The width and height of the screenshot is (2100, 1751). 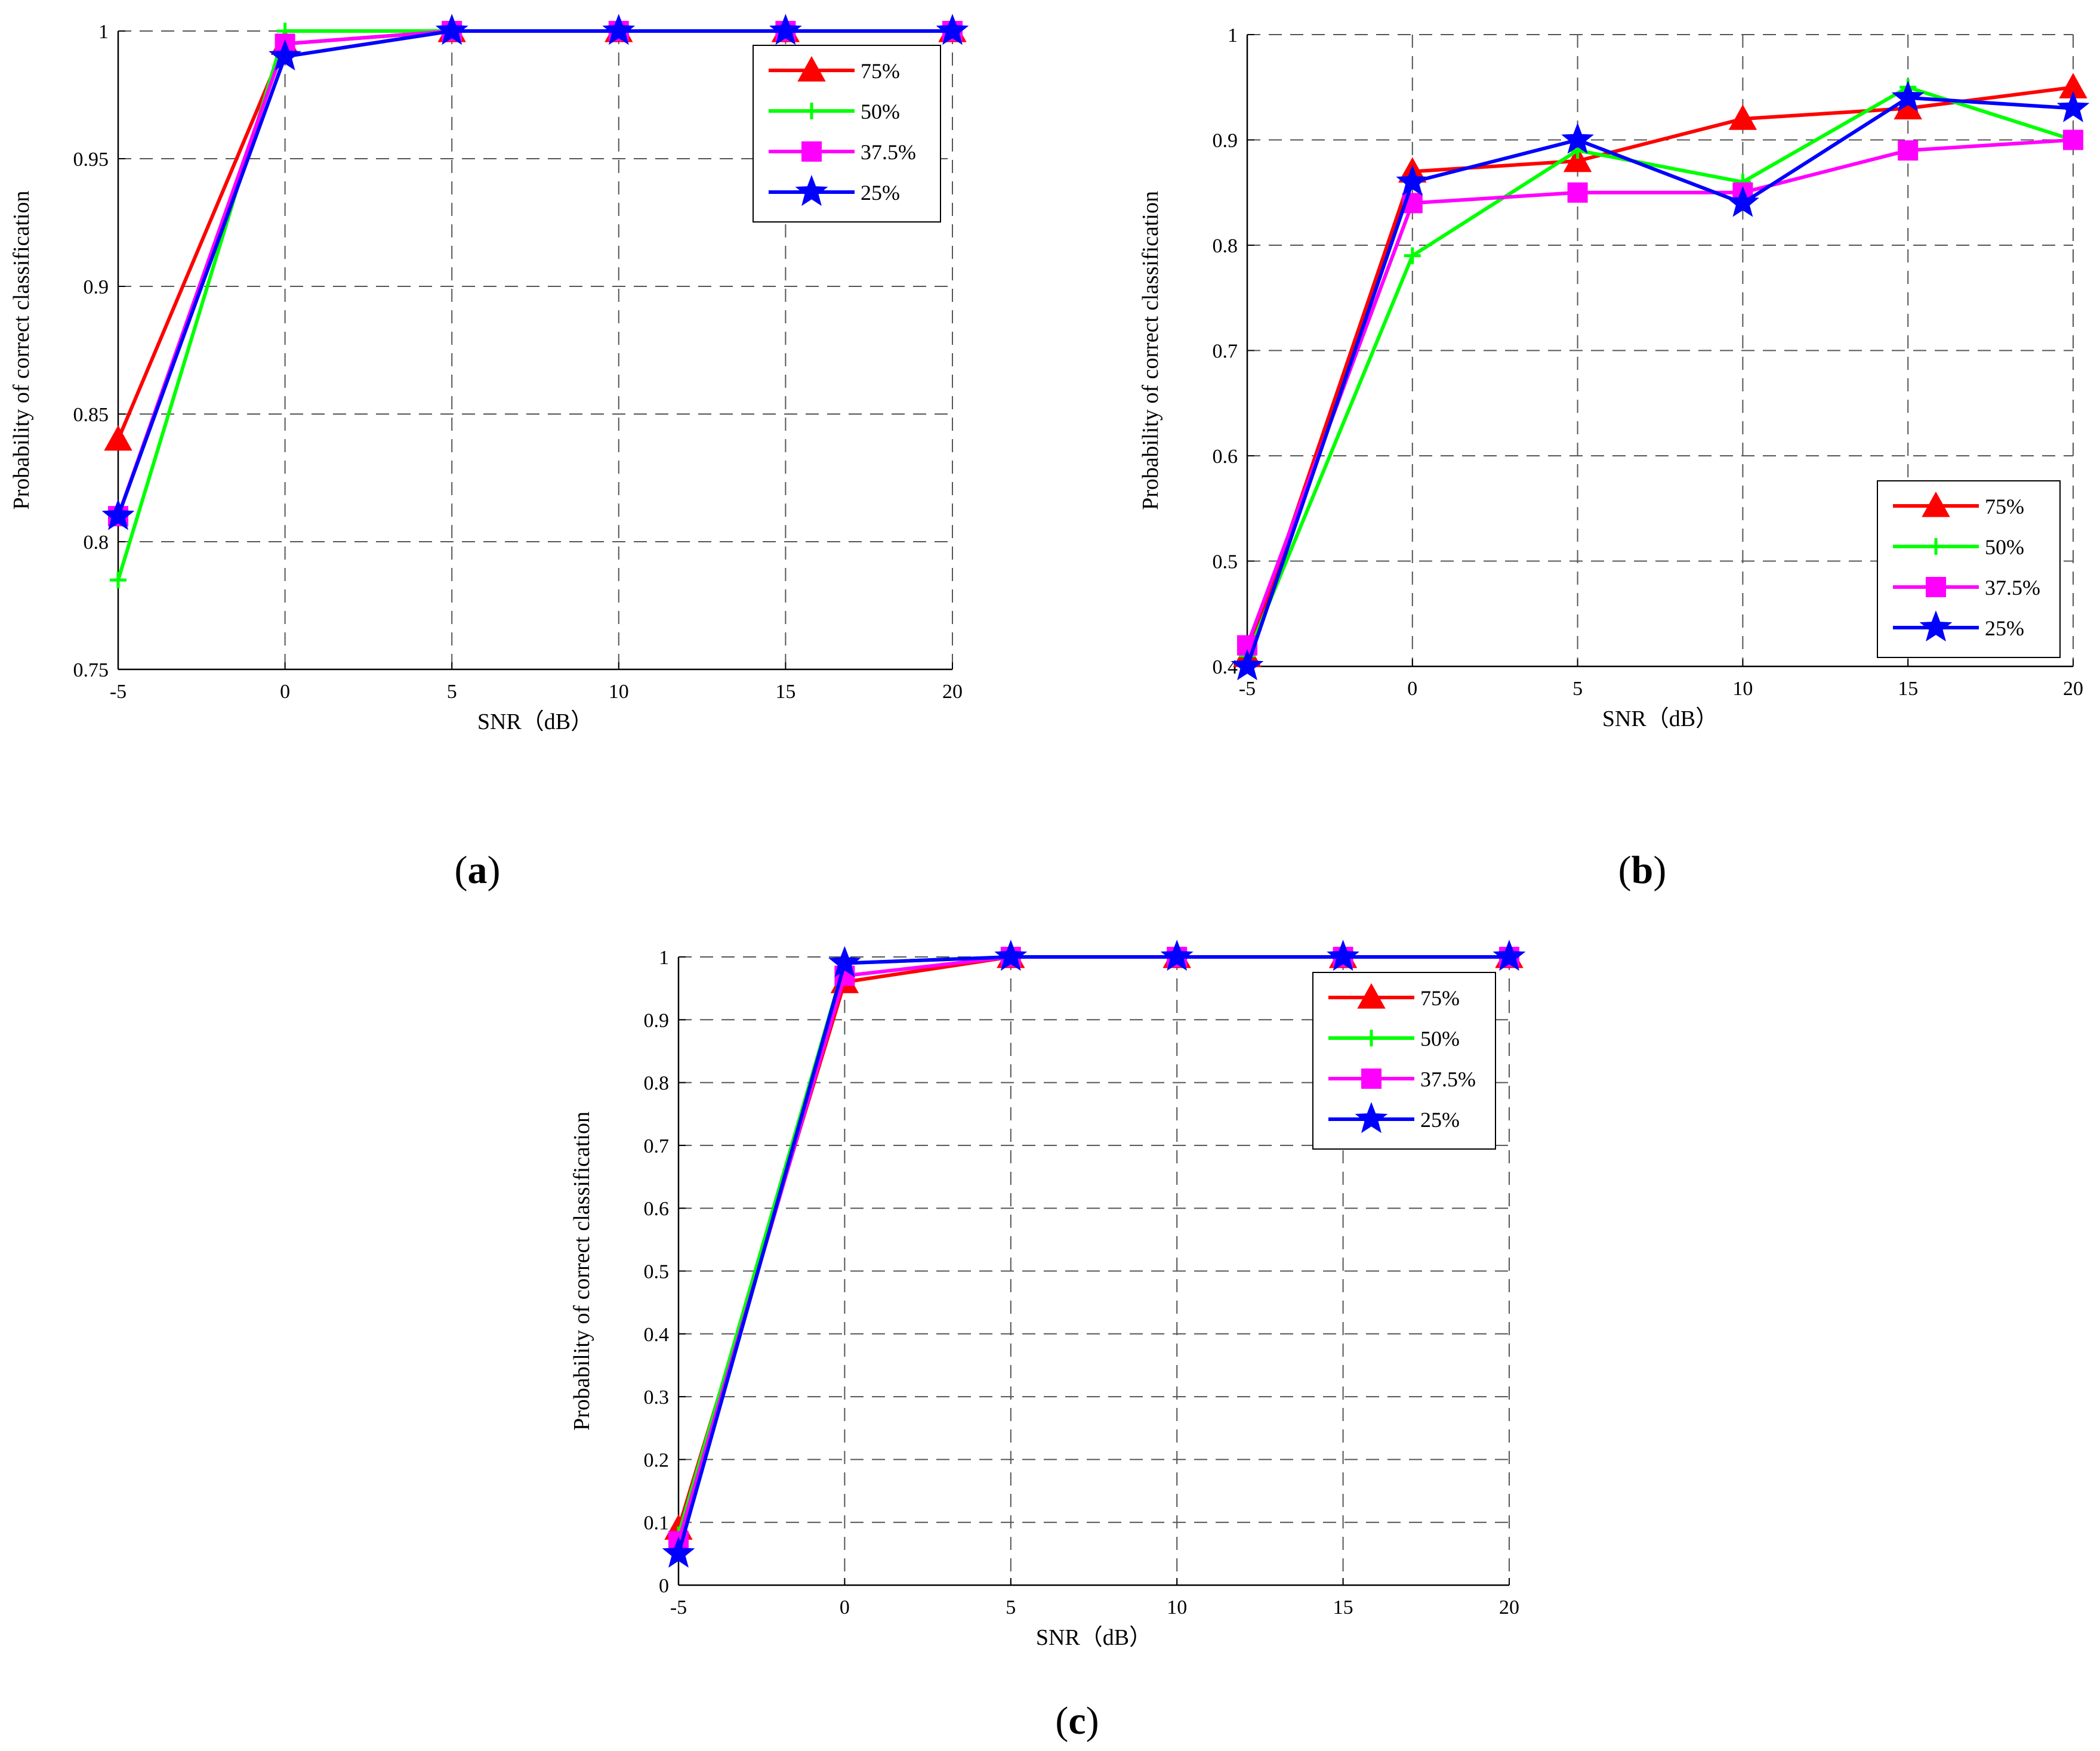 What do you see at coordinates (91, 670) in the screenshot?
I see `y-tick-label: 0.75` at bounding box center [91, 670].